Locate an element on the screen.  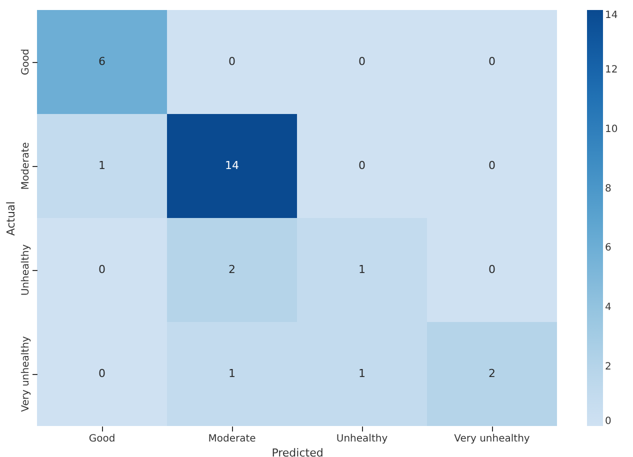
color-bar-label: 4 is located at coordinates (608, 308).